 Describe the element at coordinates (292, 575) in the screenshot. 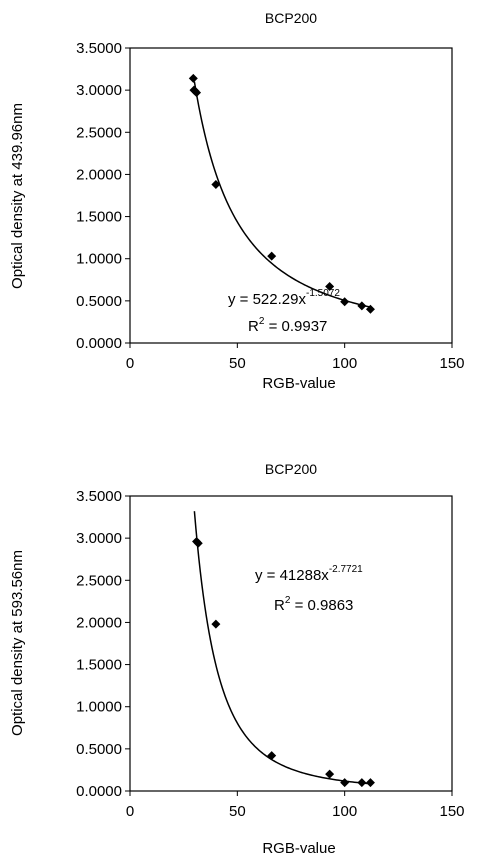

I see `chart-2-equation-base: y = 41288x` at that location.